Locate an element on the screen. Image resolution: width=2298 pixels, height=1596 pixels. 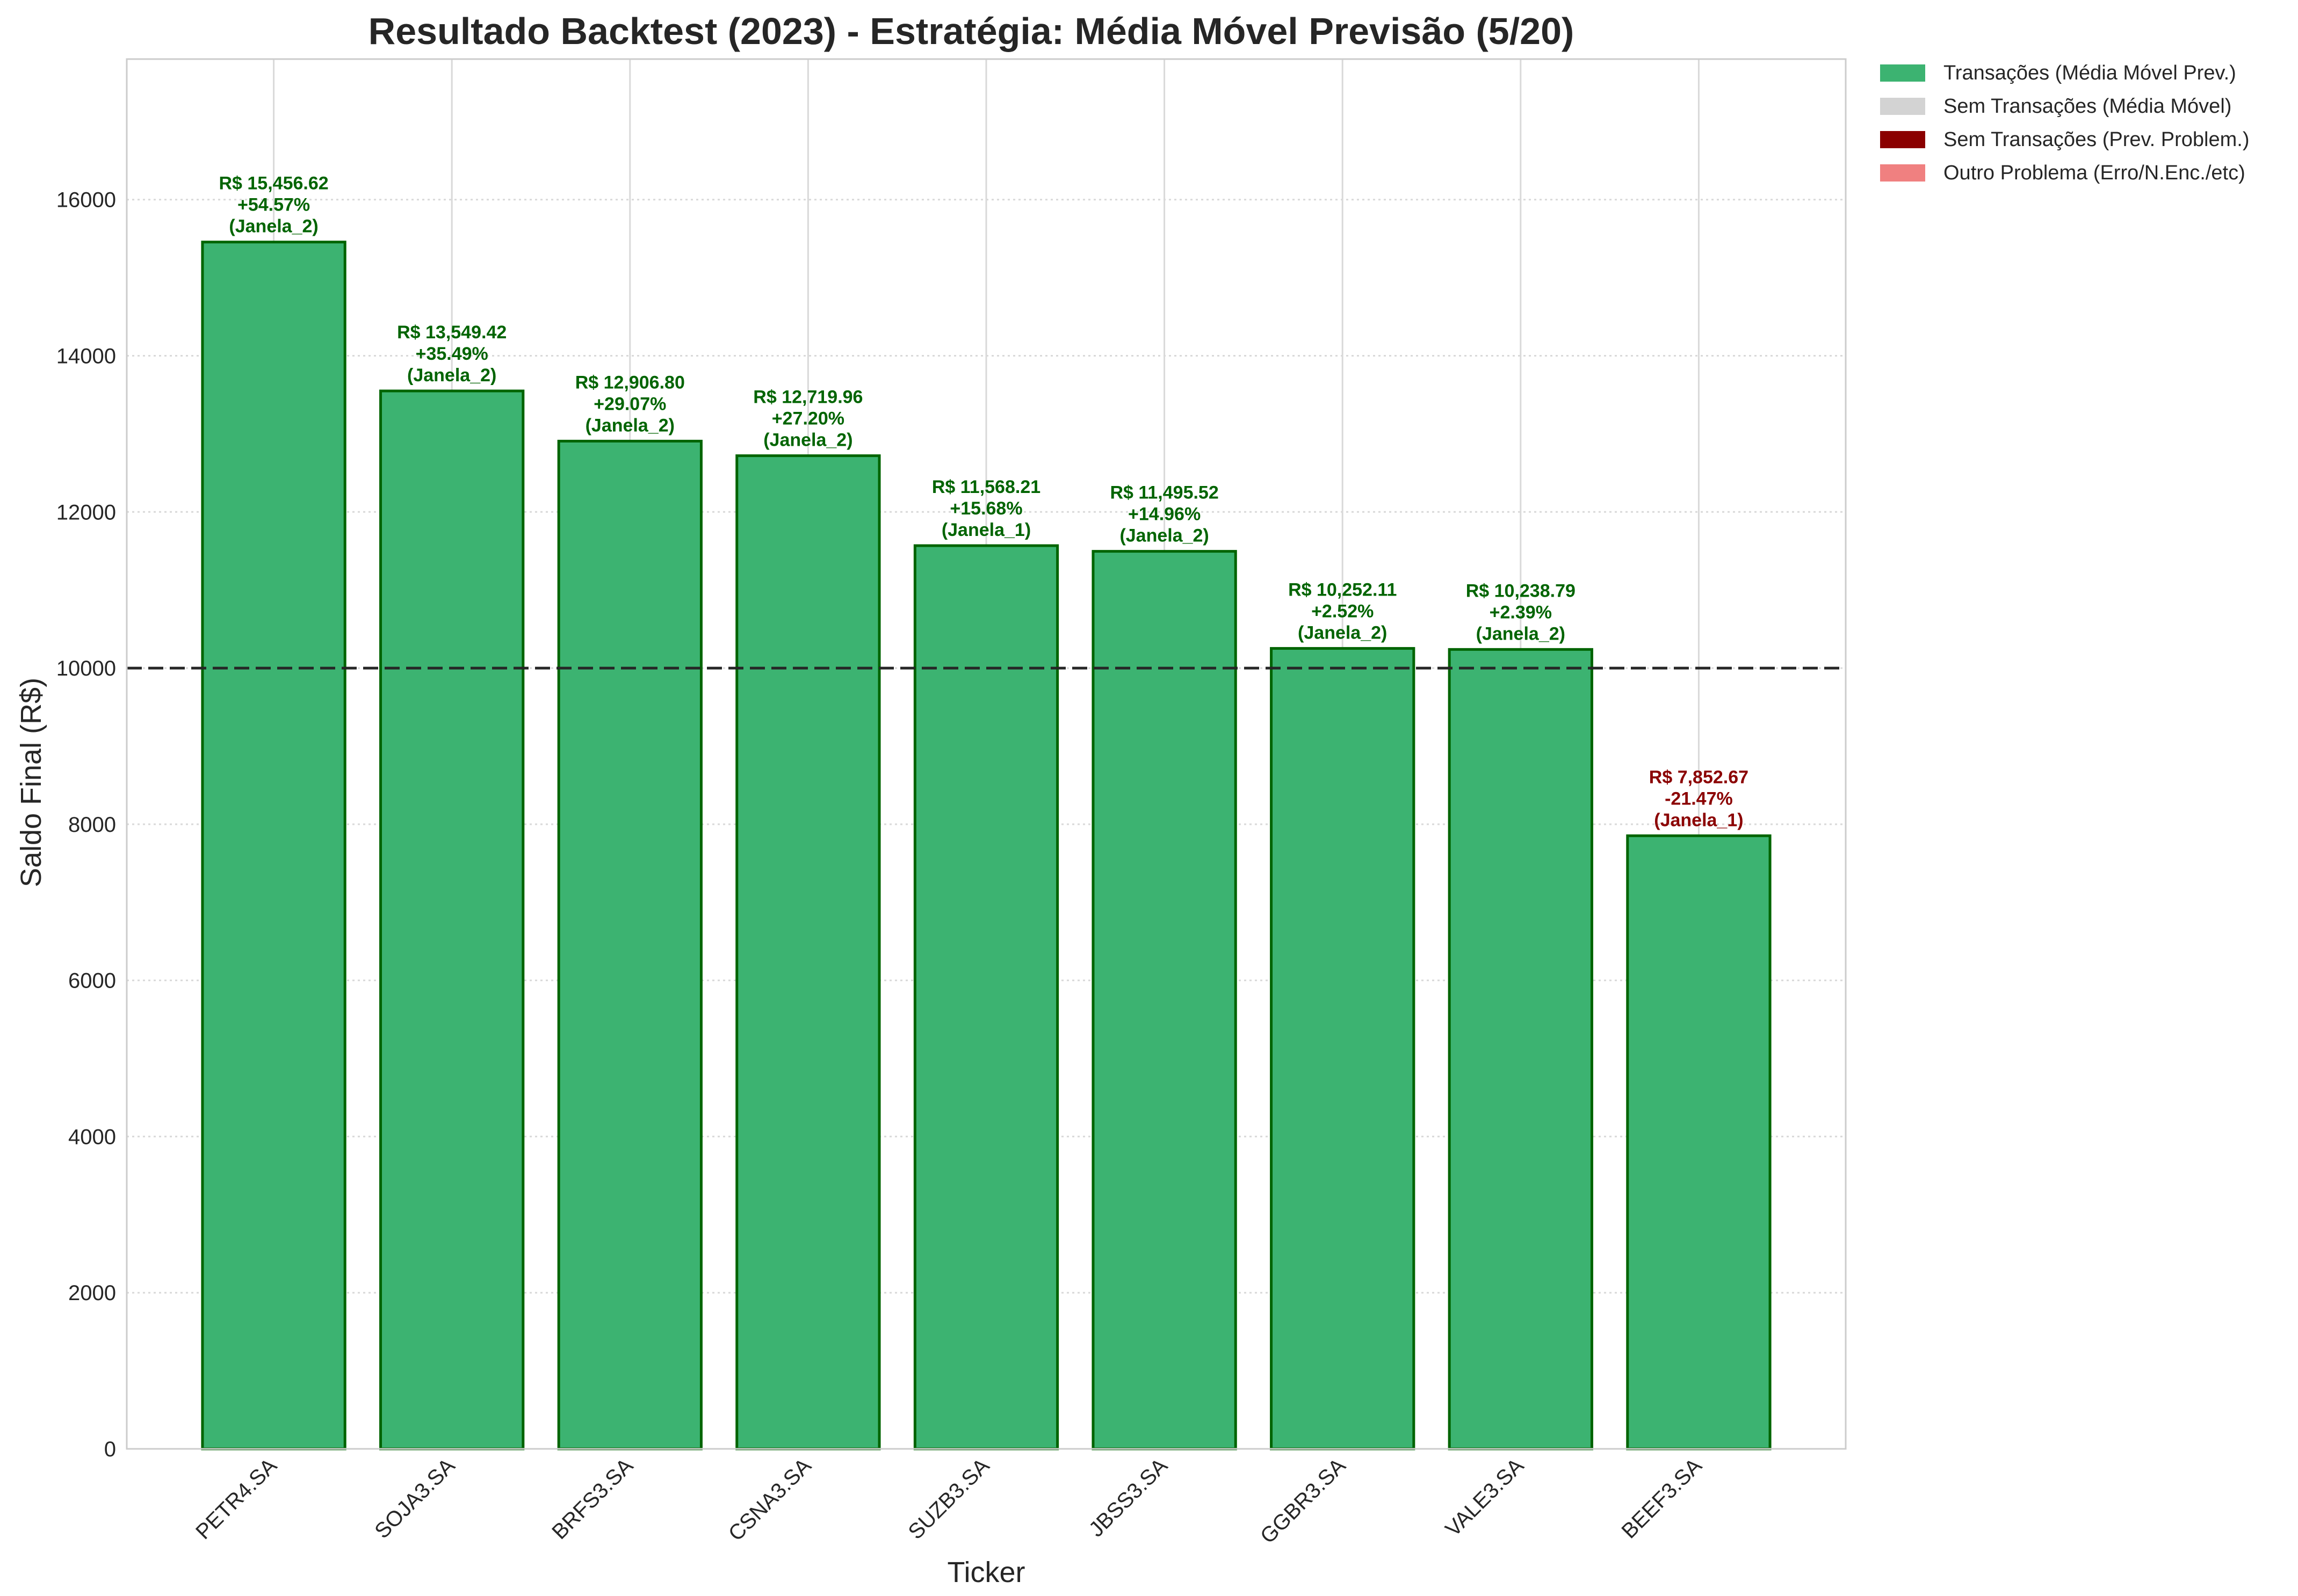
bar-value-label: R$ 13,549.42 is located at coordinates (452, 332).